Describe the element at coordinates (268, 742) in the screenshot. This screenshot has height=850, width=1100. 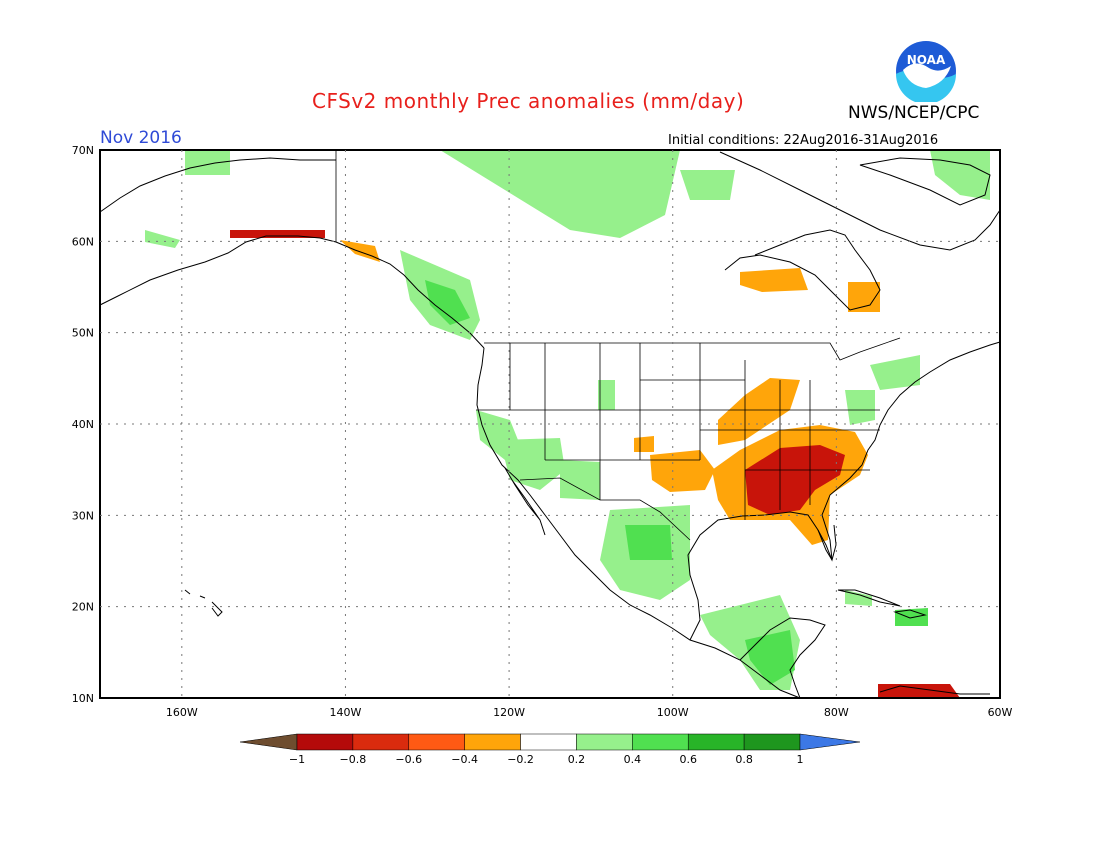
I see `legend-arrow-low` at that location.